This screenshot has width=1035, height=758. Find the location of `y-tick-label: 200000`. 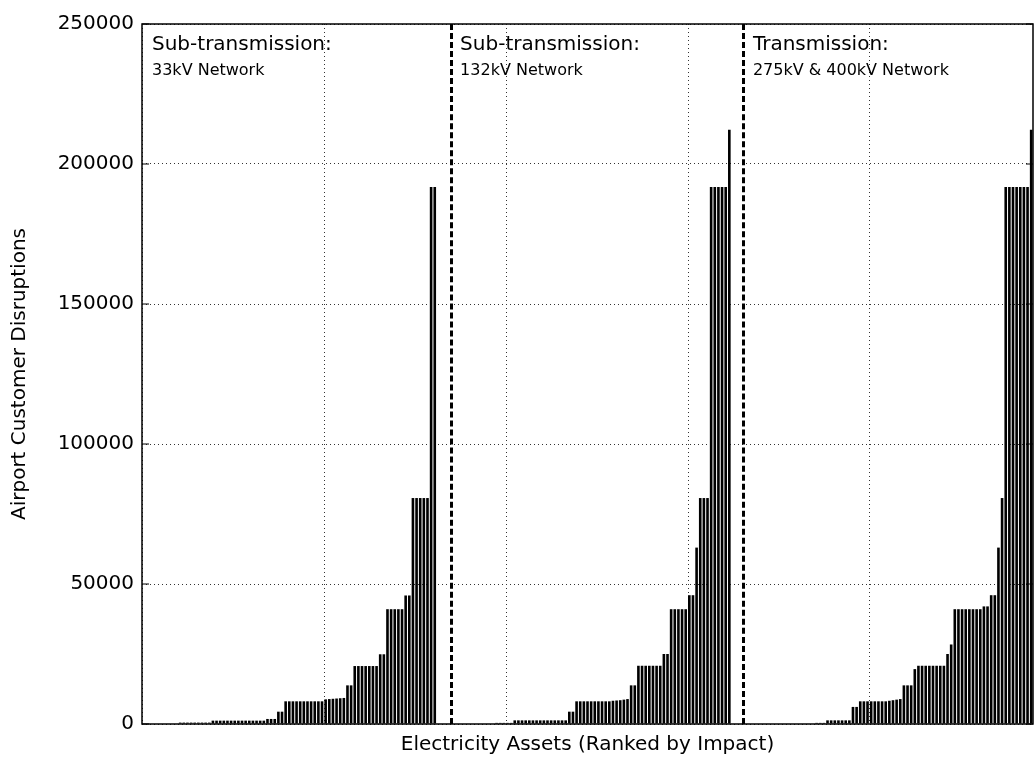

y-tick-label: 200000 is located at coordinates (95, 162).